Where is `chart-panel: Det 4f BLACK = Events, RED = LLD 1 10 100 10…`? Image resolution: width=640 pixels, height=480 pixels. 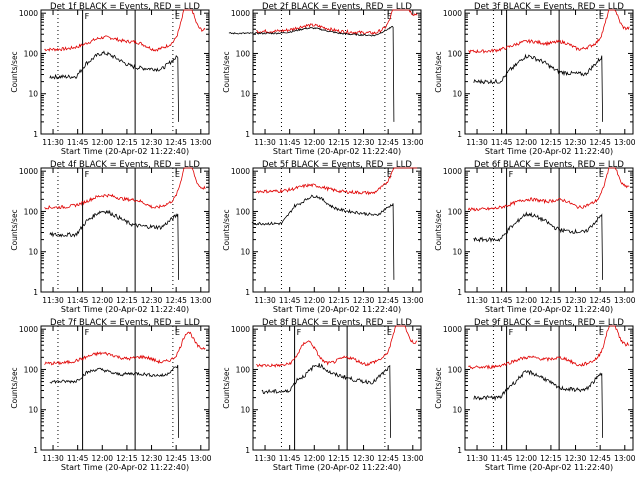 chart-panel: Det 4f BLACK = Events, RED = LLD 1 10 100 10… is located at coordinates (111, 237).